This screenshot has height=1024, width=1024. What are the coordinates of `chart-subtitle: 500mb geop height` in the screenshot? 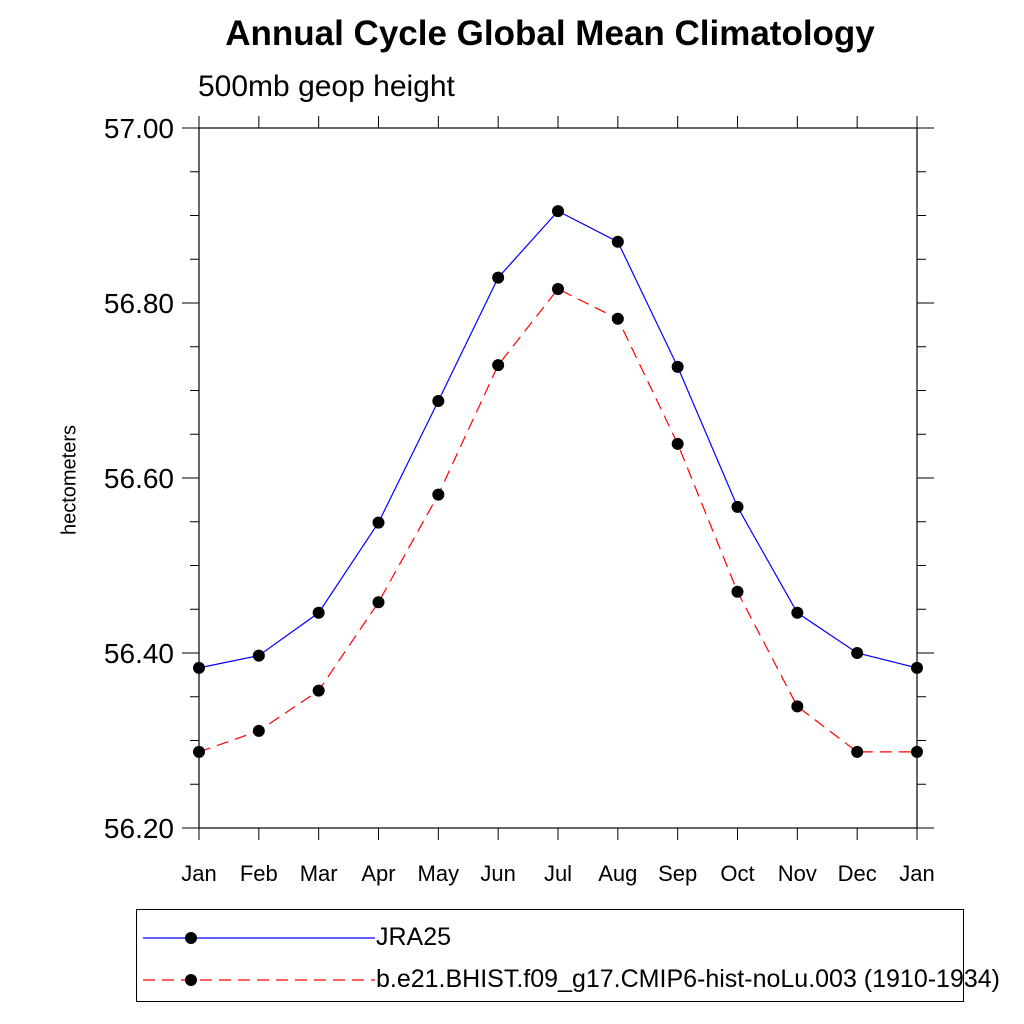 It's located at (326, 86).